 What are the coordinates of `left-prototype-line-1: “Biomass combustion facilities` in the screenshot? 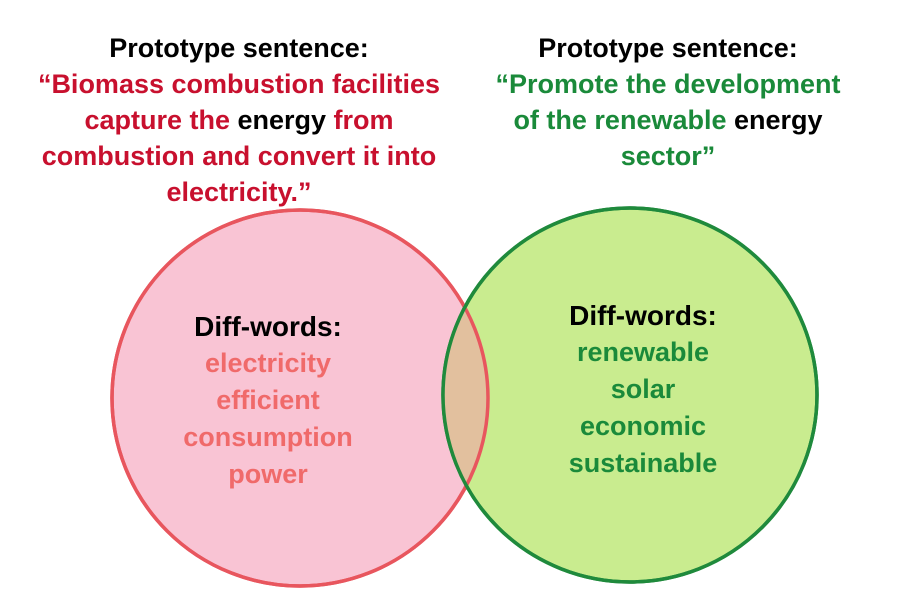 It's located at (239, 84).